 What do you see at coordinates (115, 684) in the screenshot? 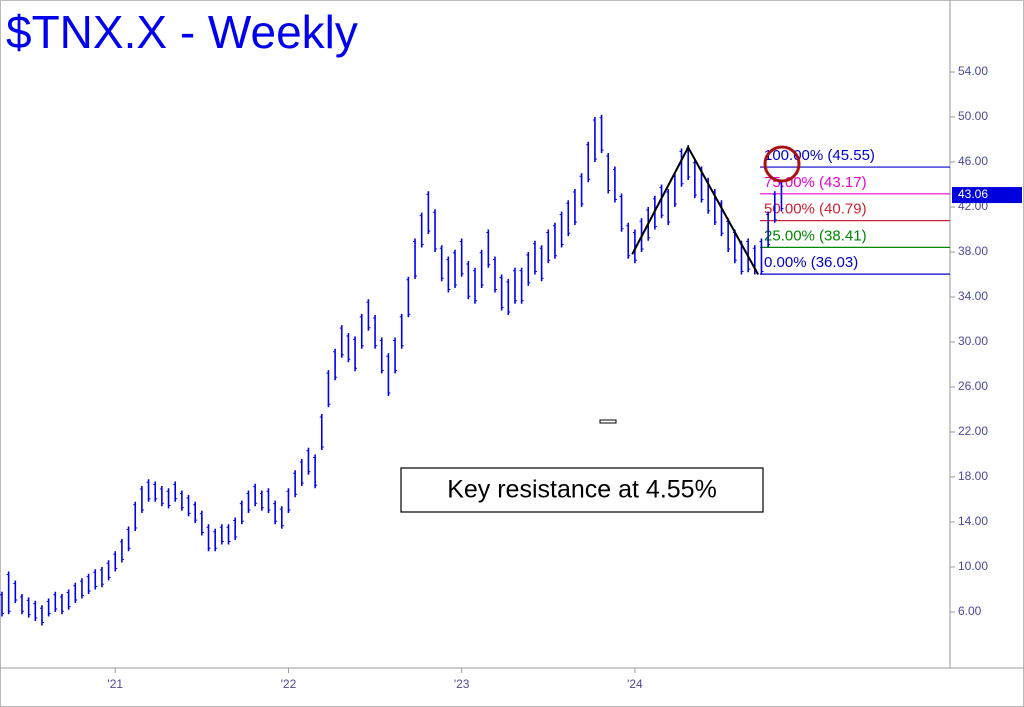
I see `x-tick-label: '21` at bounding box center [115, 684].